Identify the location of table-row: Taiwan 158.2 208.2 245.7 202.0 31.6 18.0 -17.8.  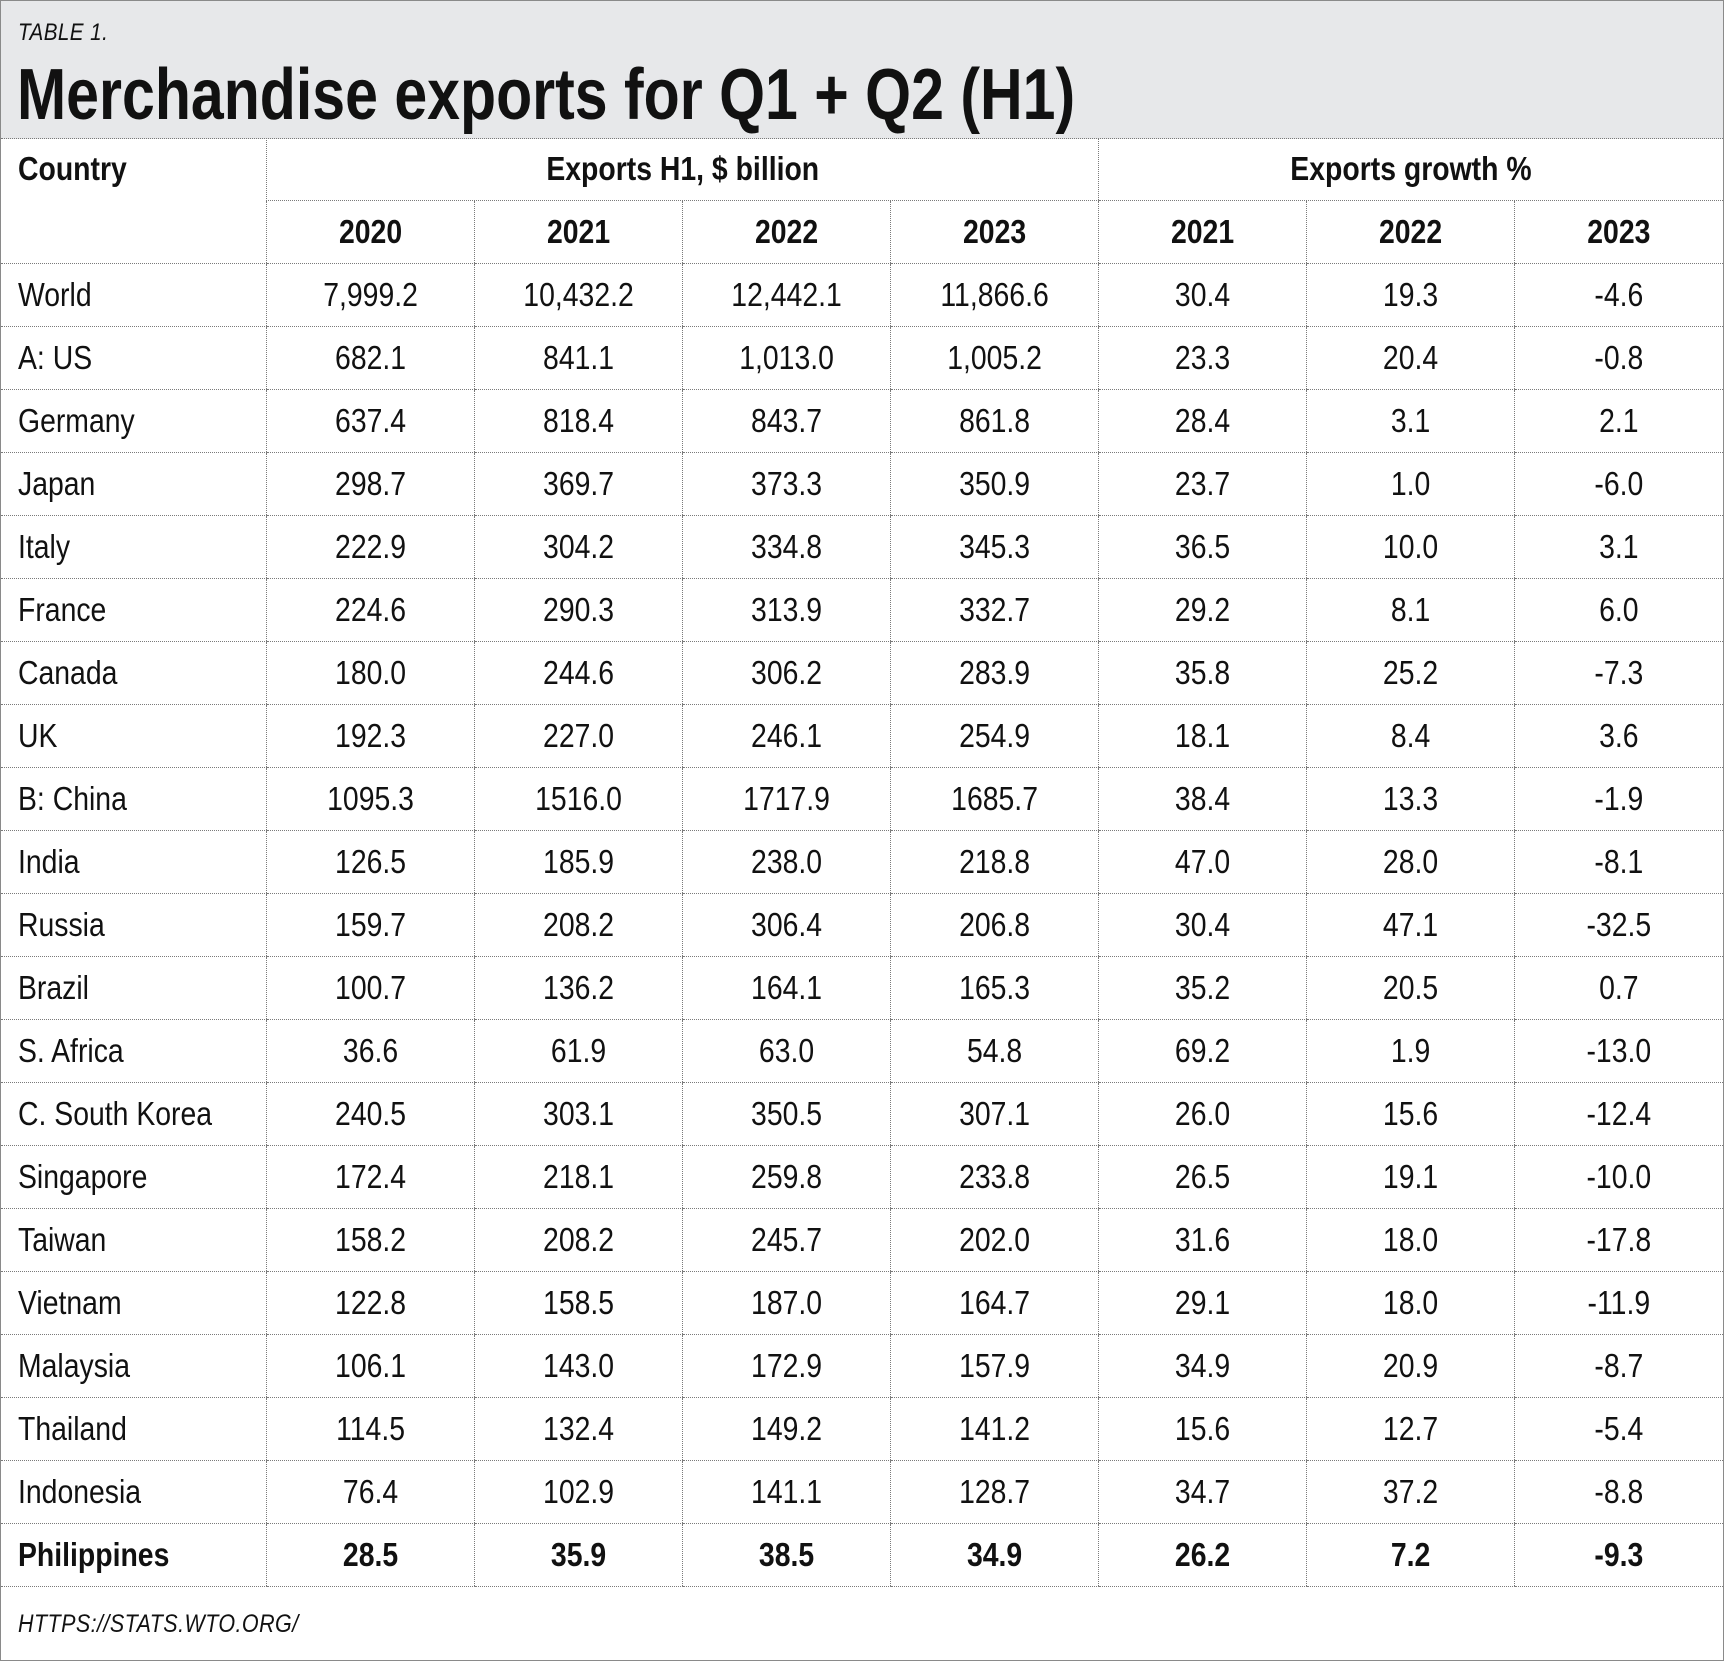
(862, 1240).